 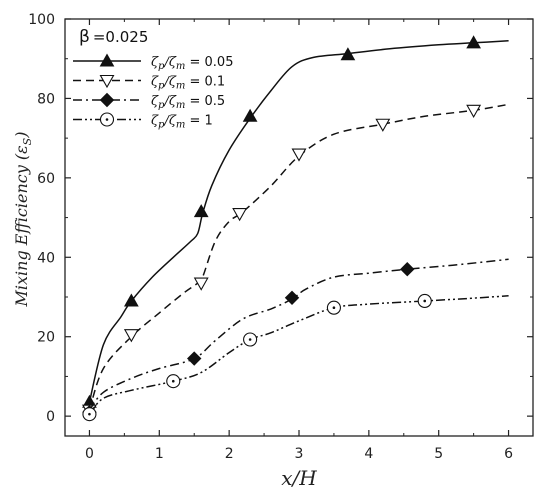 I want to click on legend-entry-2: ζp/ζm = 0.1, so click(x=149, y=83).